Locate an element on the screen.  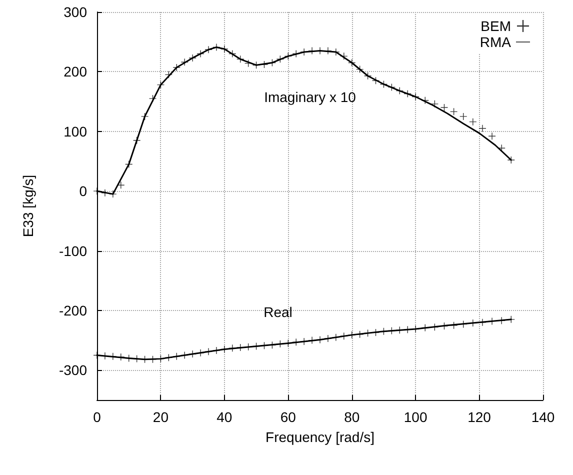
y-tick-label: -100 is located at coordinates (73, 250).